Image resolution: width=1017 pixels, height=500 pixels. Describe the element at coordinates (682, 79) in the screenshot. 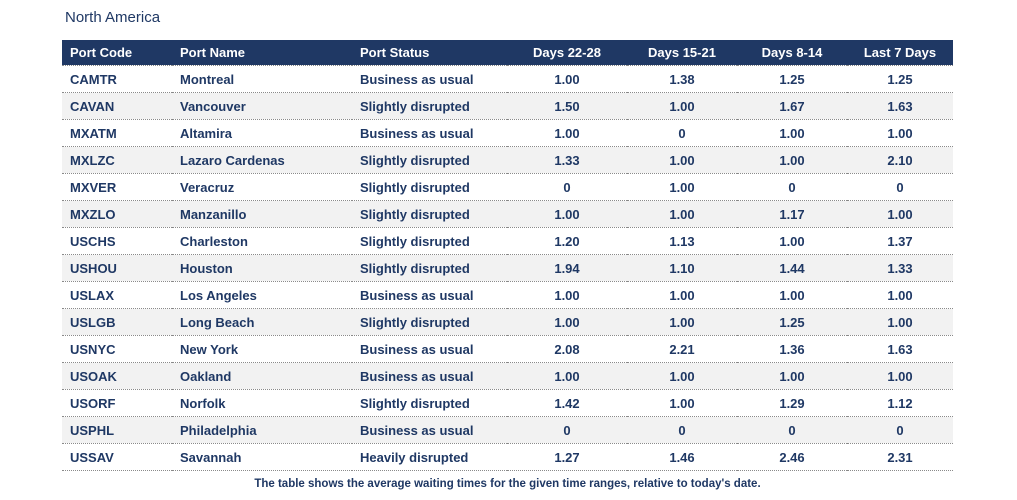

I see `value-cell-days-15-21: 1.38` at that location.